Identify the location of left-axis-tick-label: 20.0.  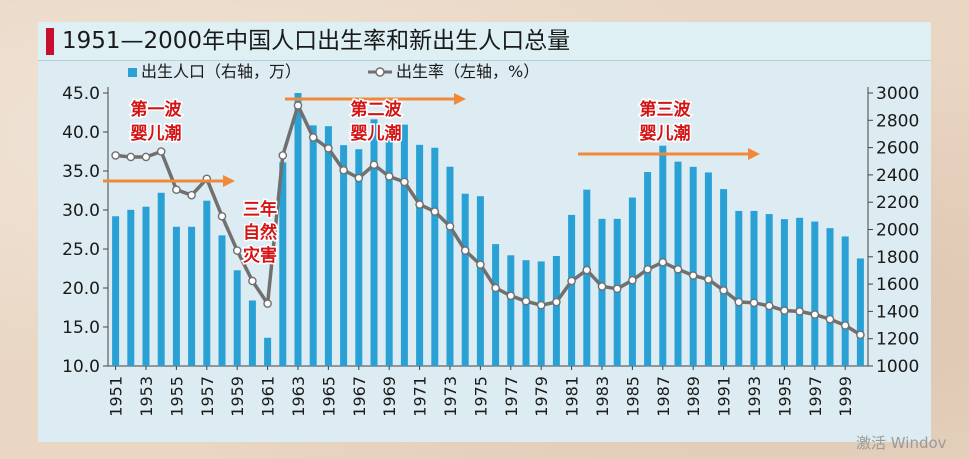
(81, 289).